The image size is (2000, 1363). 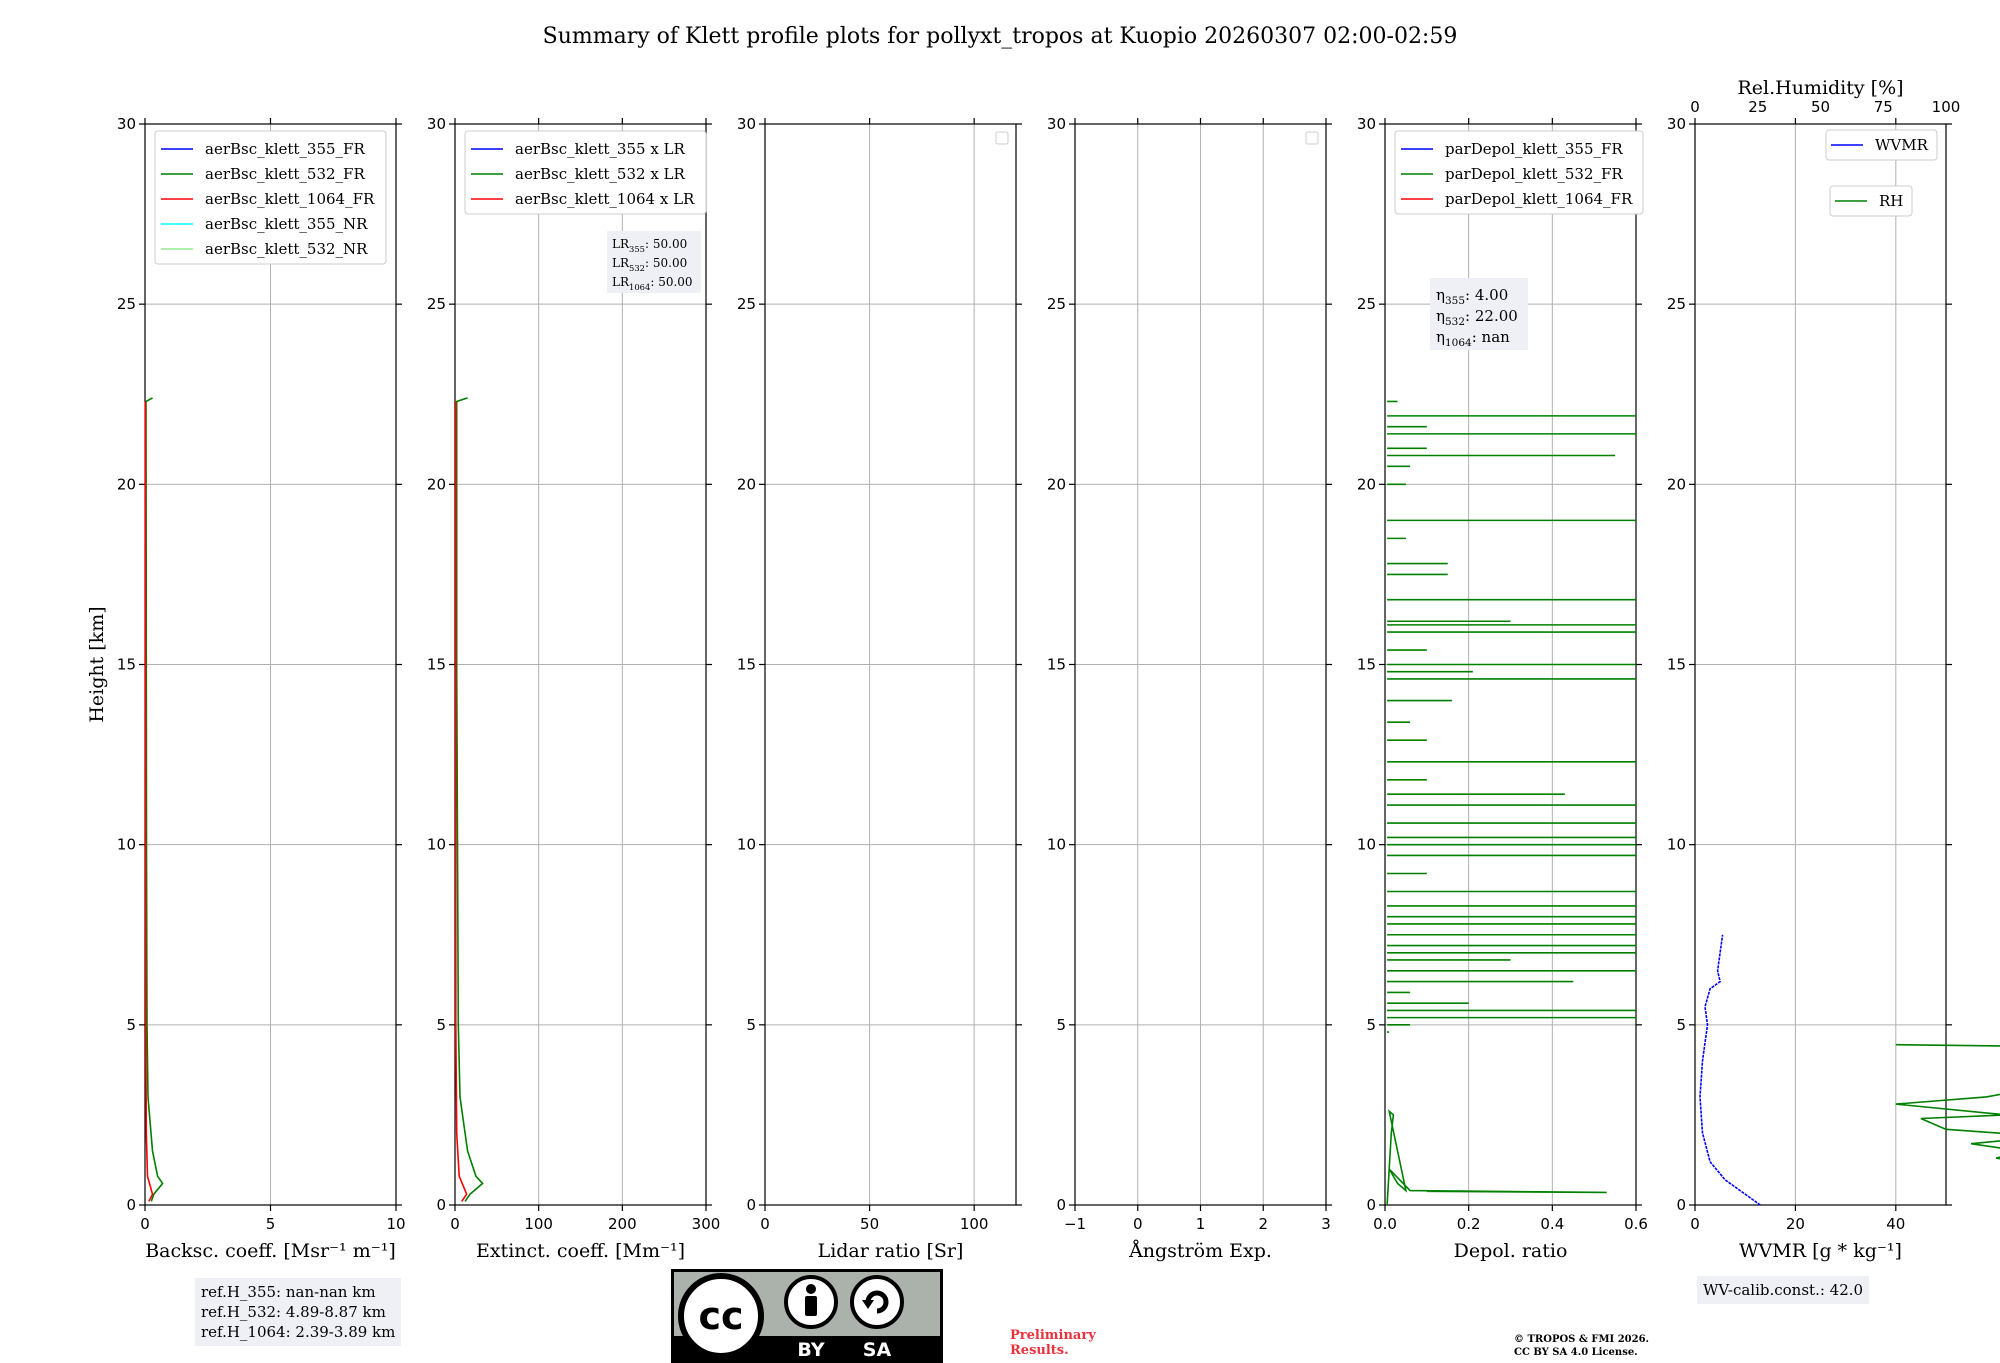 I want to click on xtick-label-3: 2, so click(x=1263, y=1224).